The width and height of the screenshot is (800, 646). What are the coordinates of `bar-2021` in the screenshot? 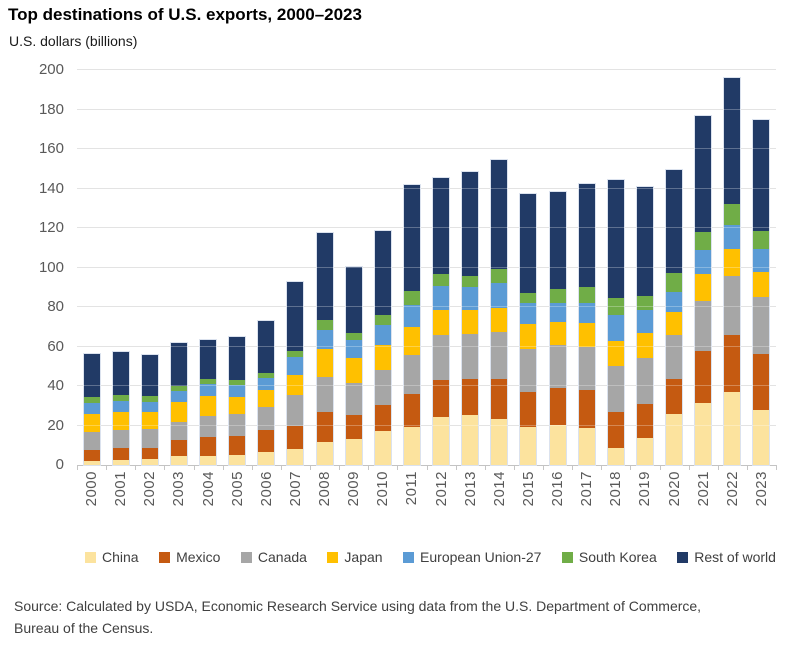 It's located at (703, 290).